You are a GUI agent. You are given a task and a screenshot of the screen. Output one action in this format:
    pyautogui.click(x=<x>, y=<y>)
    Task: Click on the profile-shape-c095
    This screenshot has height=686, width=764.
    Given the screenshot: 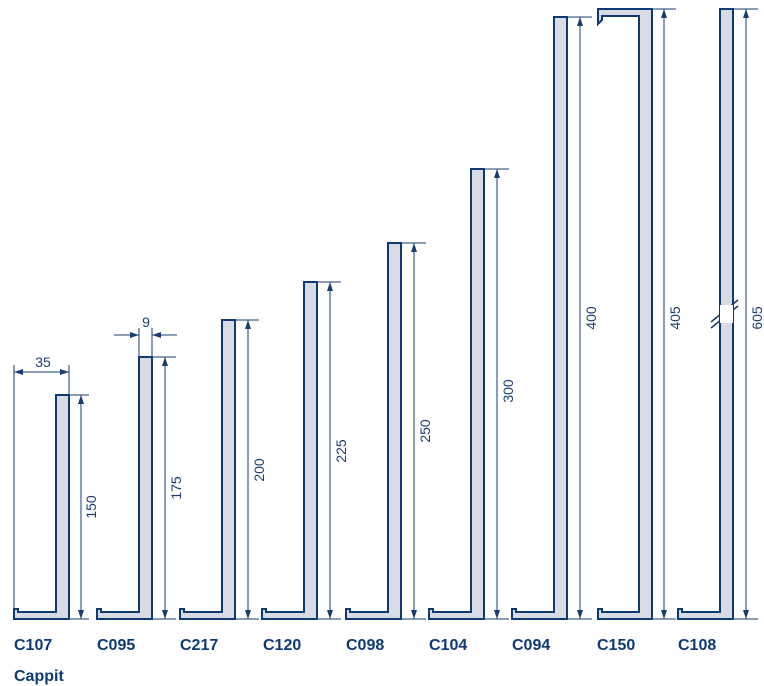 What is the action you would take?
    pyautogui.click(x=124, y=488)
    